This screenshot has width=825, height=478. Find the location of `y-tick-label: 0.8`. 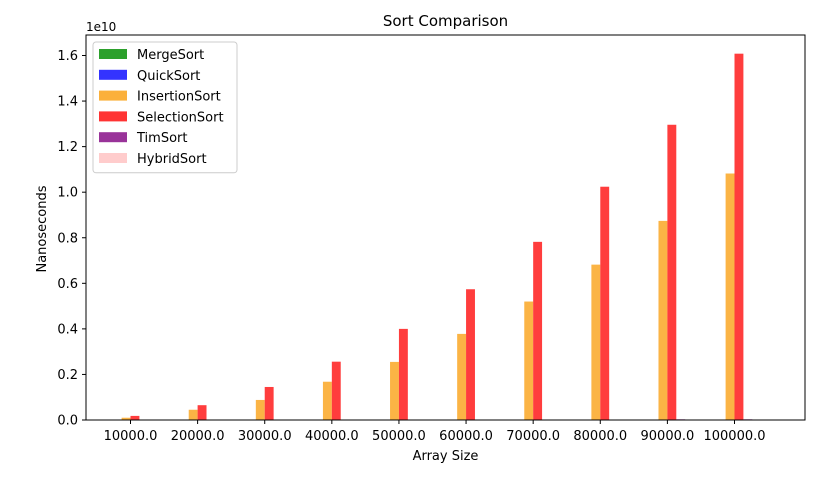

y-tick-label: 0.8 is located at coordinates (67, 238).